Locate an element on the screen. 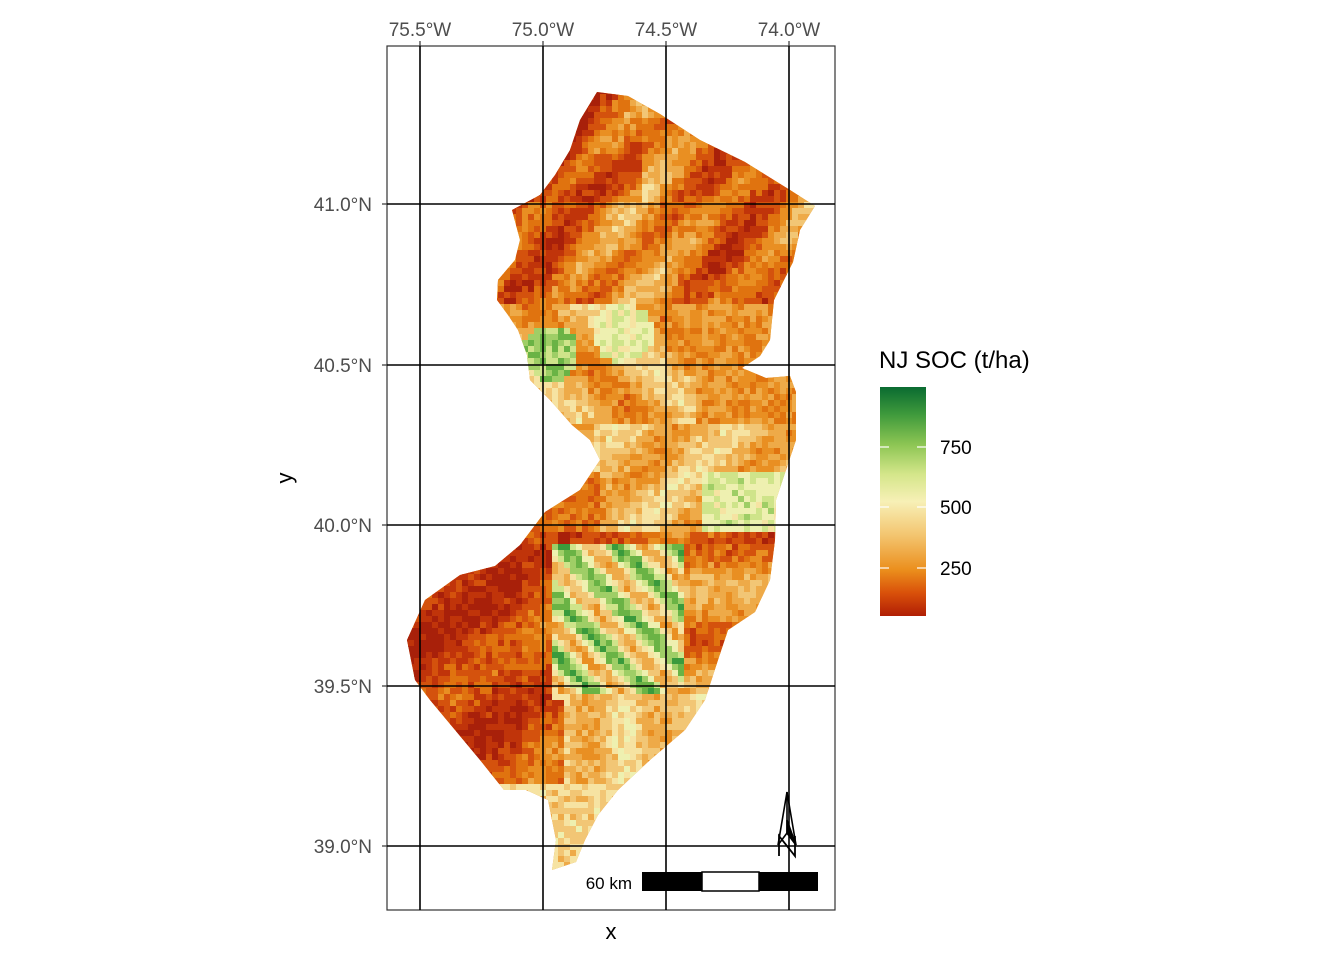 The width and height of the screenshot is (1344, 960). scale-bar is located at coordinates (730, 881).